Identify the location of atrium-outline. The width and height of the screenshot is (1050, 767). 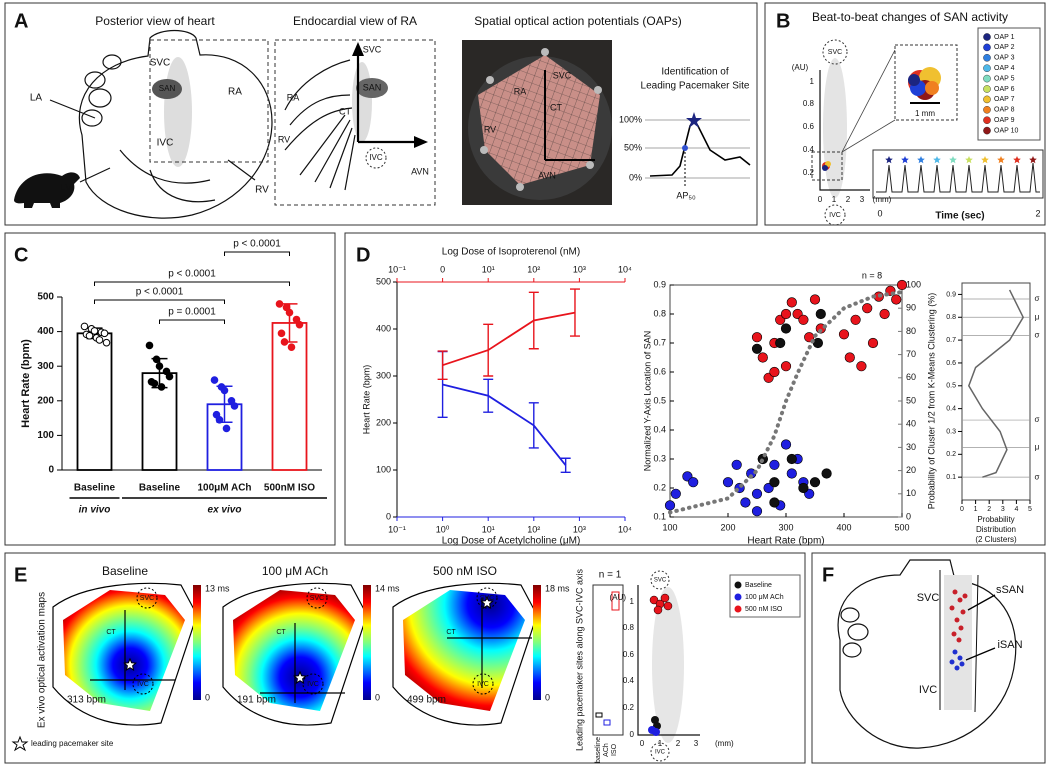
(295, 654).